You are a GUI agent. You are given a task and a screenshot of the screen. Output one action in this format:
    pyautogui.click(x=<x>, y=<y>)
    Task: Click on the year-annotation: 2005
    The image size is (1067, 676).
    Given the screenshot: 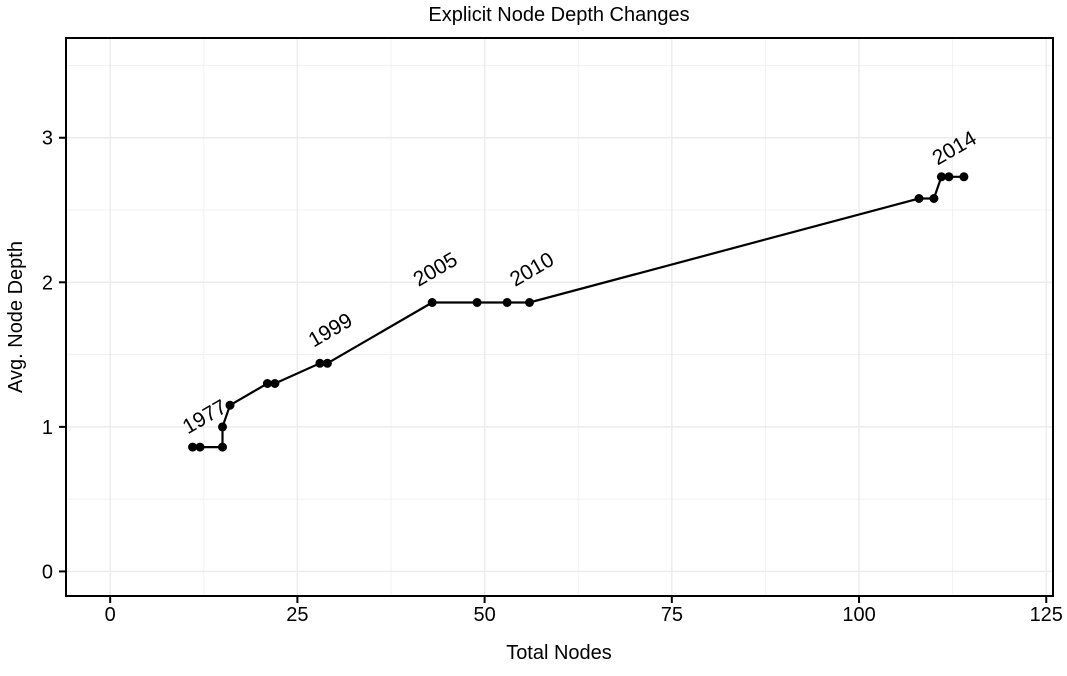 What is the action you would take?
    pyautogui.click(x=435, y=269)
    